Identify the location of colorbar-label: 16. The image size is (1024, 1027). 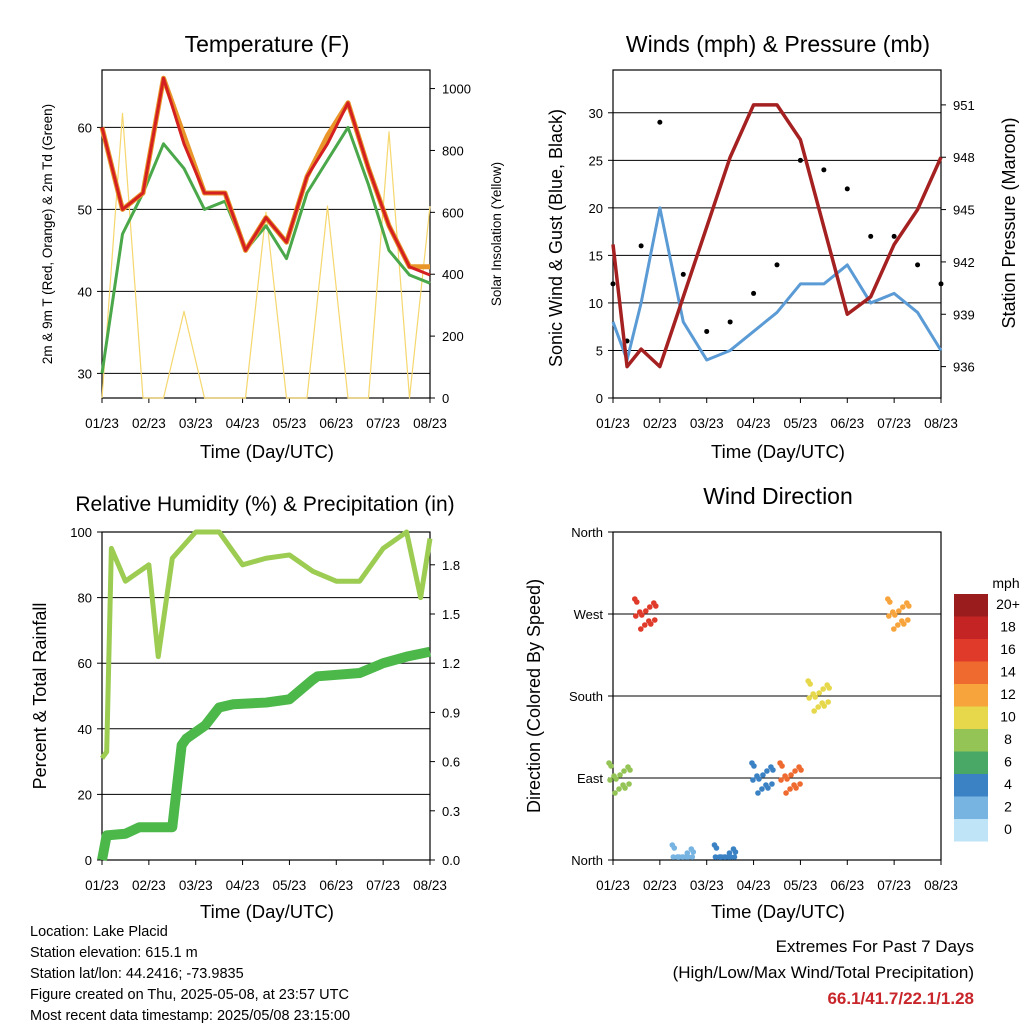
(1008, 649).